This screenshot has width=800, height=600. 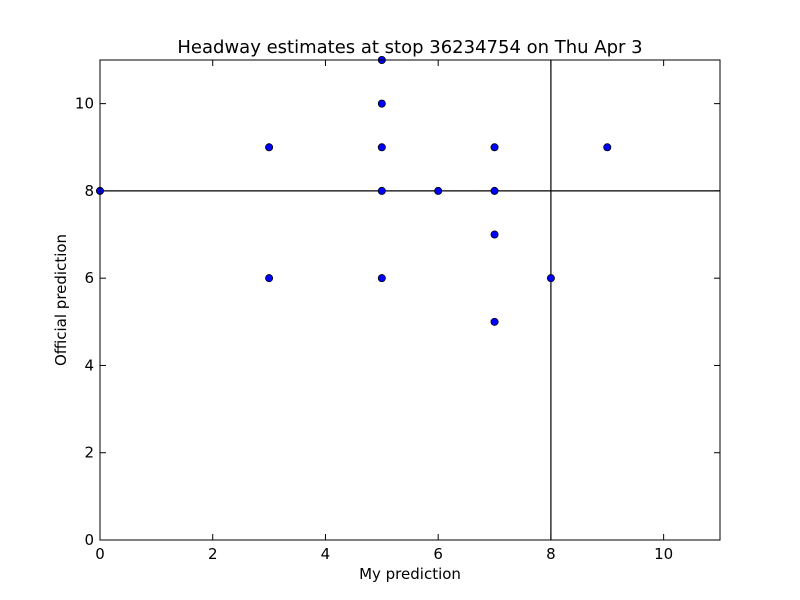 What do you see at coordinates (663, 554) in the screenshot?
I see `x-tick-label: 10` at bounding box center [663, 554].